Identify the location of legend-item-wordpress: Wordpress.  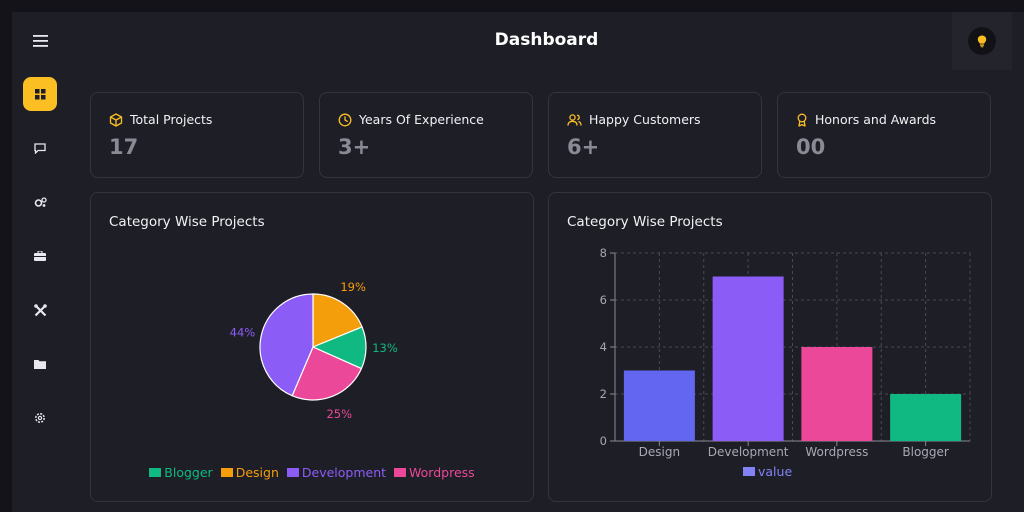
(434, 472).